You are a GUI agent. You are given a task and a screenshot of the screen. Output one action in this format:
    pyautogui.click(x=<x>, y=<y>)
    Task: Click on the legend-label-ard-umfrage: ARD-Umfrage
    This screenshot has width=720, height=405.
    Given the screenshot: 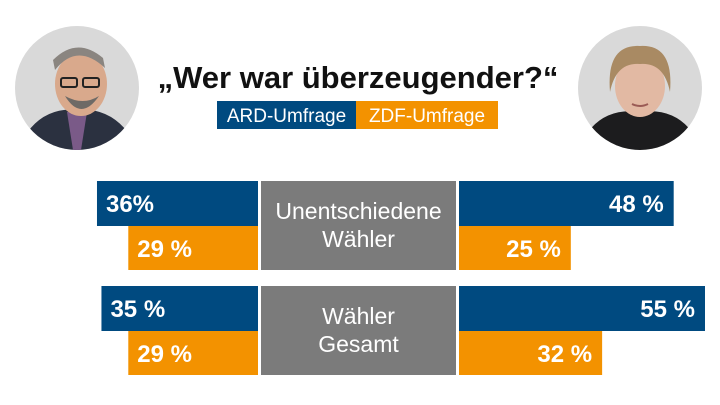 What is the action you would take?
    pyautogui.click(x=286, y=116)
    